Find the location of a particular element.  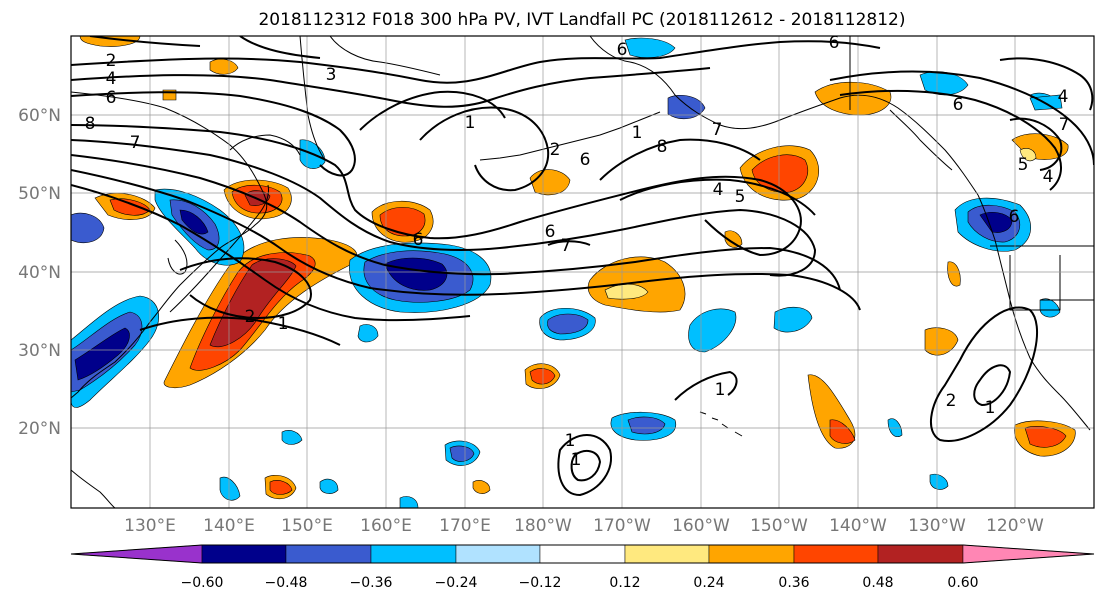

coast-alaska is located at coordinates (784, 116).